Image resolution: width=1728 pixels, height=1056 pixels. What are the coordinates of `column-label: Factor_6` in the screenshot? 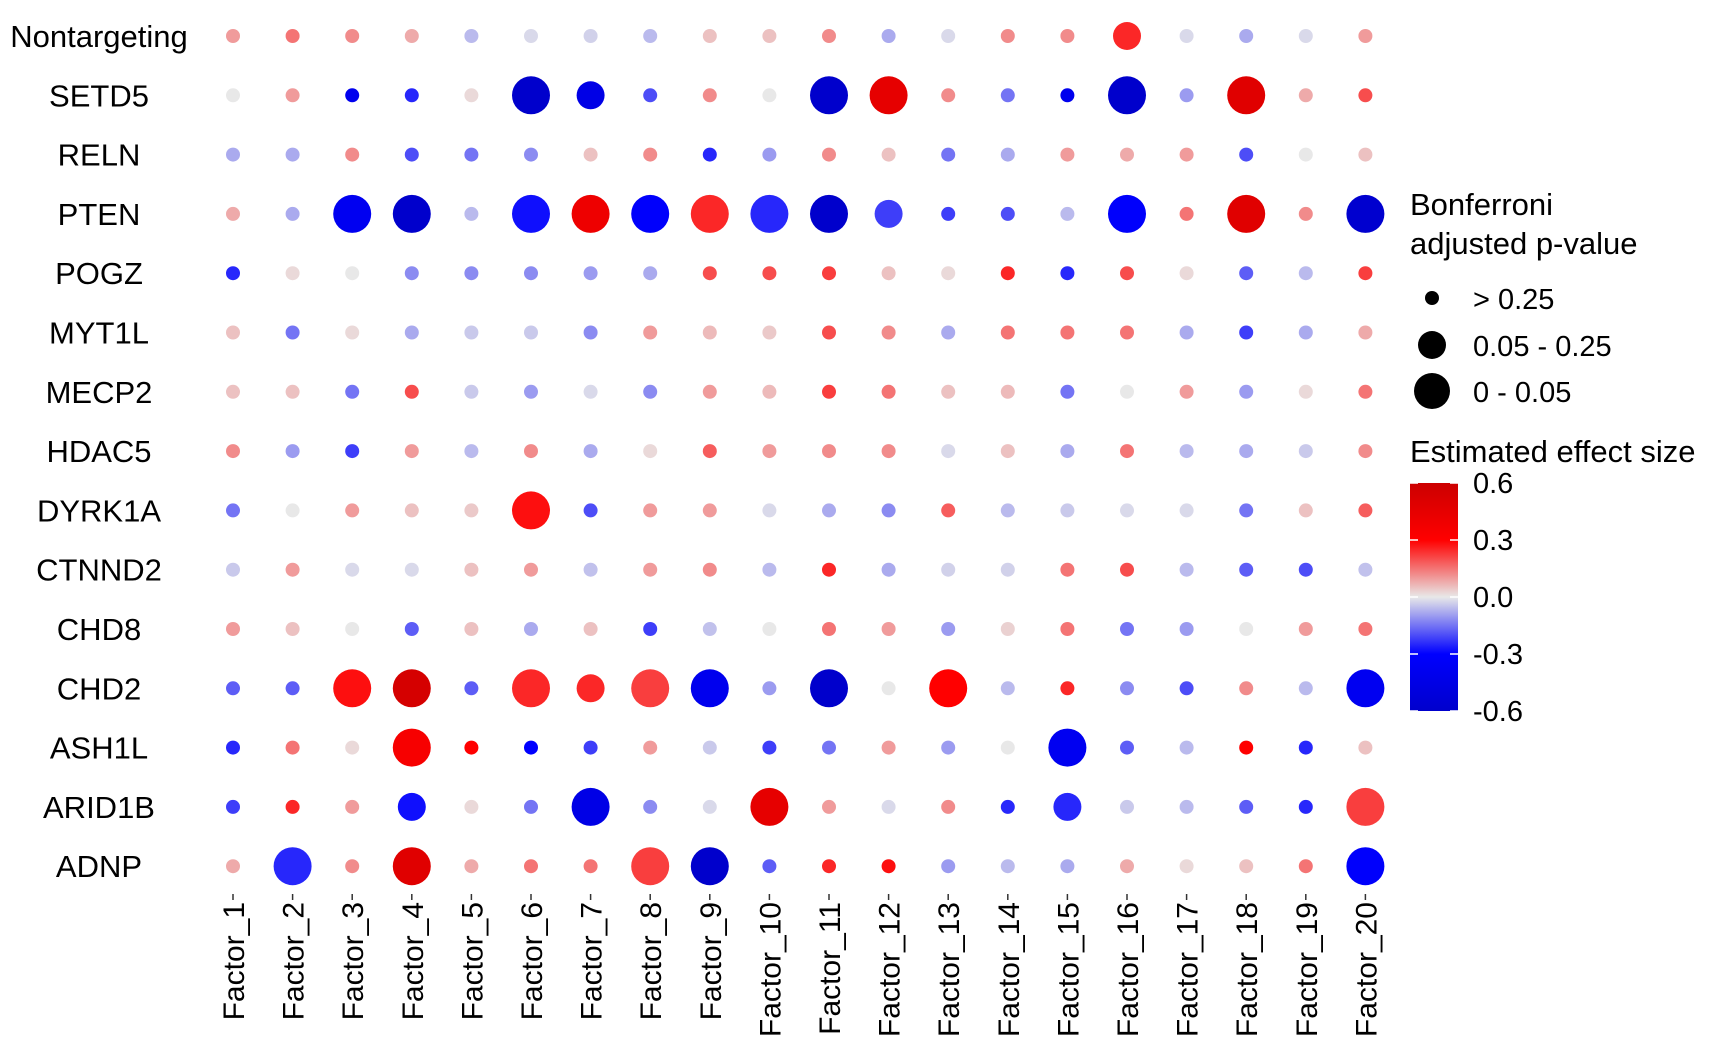 It's located at (532, 961).